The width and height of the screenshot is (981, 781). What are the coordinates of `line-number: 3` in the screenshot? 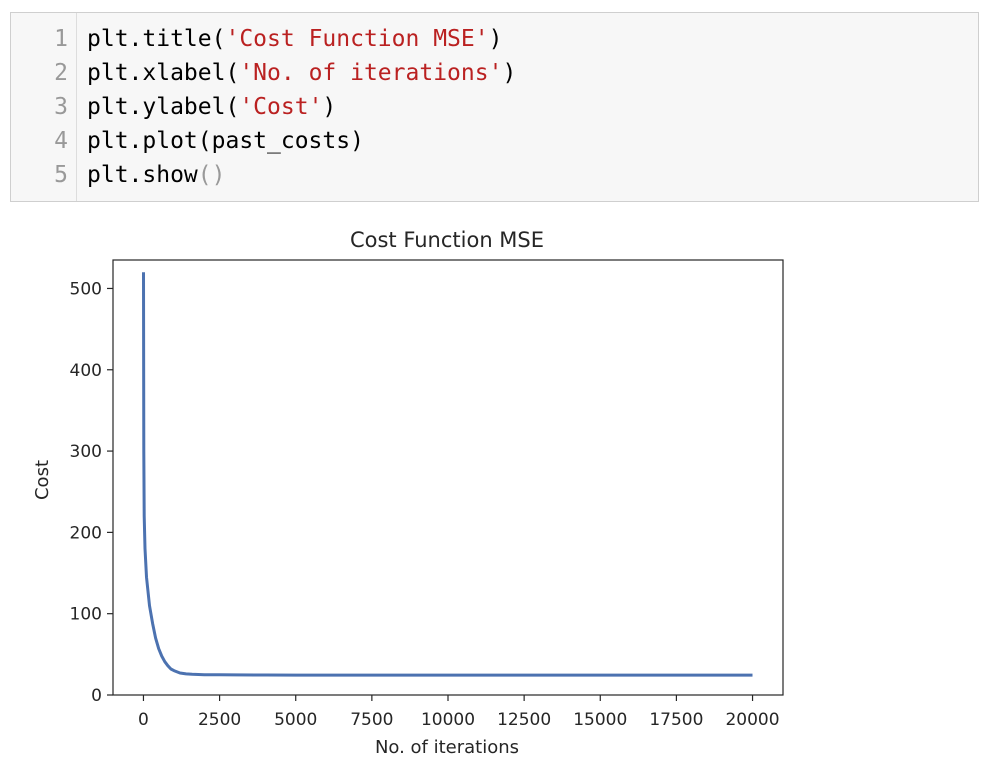 It's located at (61, 107).